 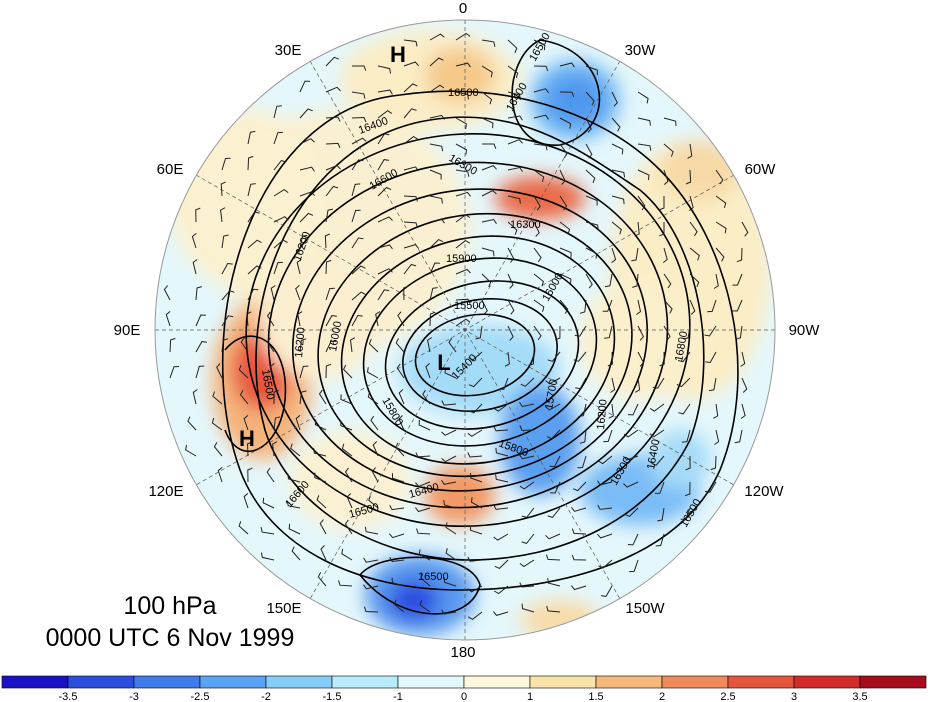 What do you see at coordinates (595, 696) in the screenshot?
I see `color-bar-tick: 1.5` at bounding box center [595, 696].